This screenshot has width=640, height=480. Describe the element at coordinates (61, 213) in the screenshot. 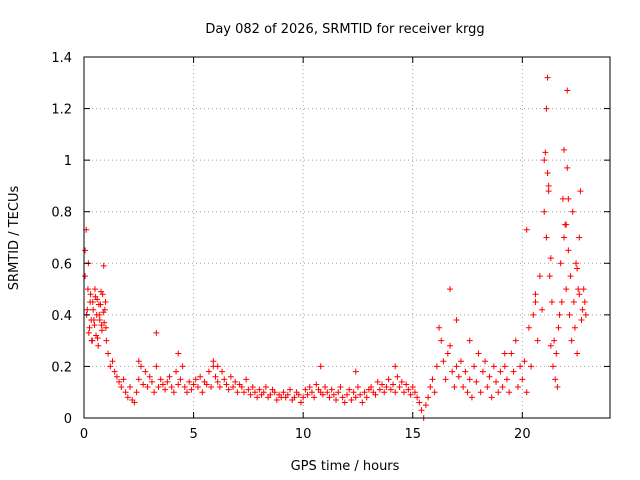

I see `y-tick-label: 0.8` at that location.